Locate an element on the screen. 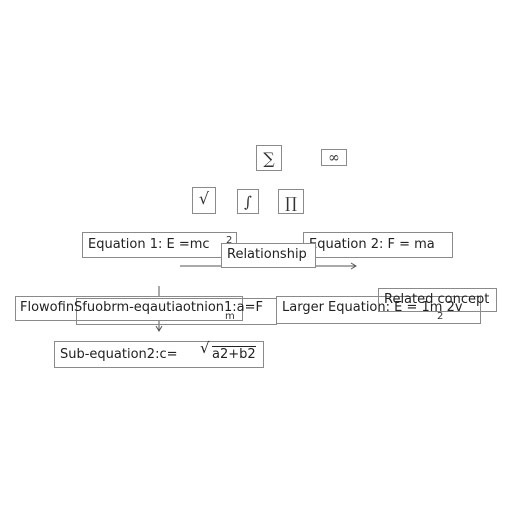  integral-icon: ∫ is located at coordinates (248, 201).